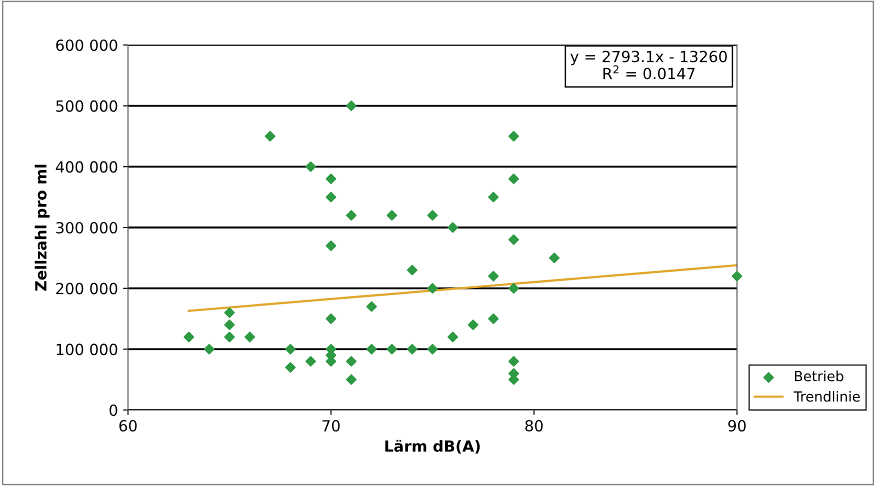 This screenshot has height=486, width=876. I want to click on x-tick-label: 80, so click(534, 426).